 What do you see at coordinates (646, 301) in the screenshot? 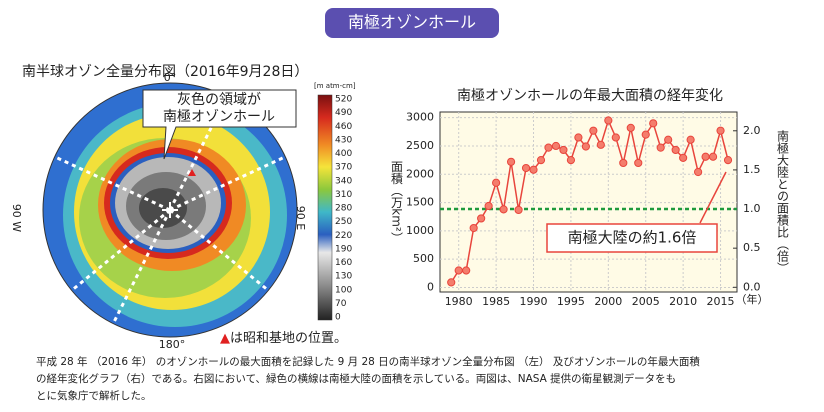
I see `x-tick-label: 2005` at bounding box center [646, 301].